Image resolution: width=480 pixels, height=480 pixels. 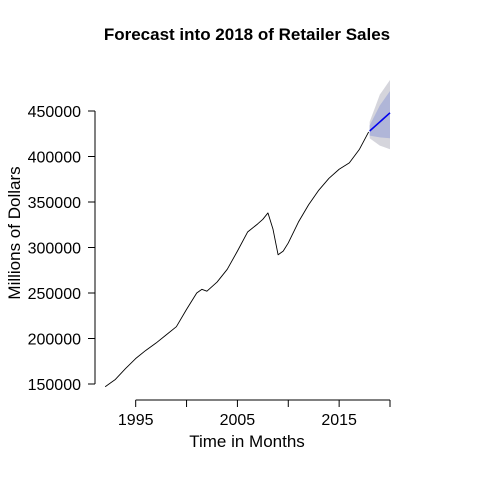 What do you see at coordinates (54, 112) in the screenshot?
I see `y-tick-label: 450000` at bounding box center [54, 112].